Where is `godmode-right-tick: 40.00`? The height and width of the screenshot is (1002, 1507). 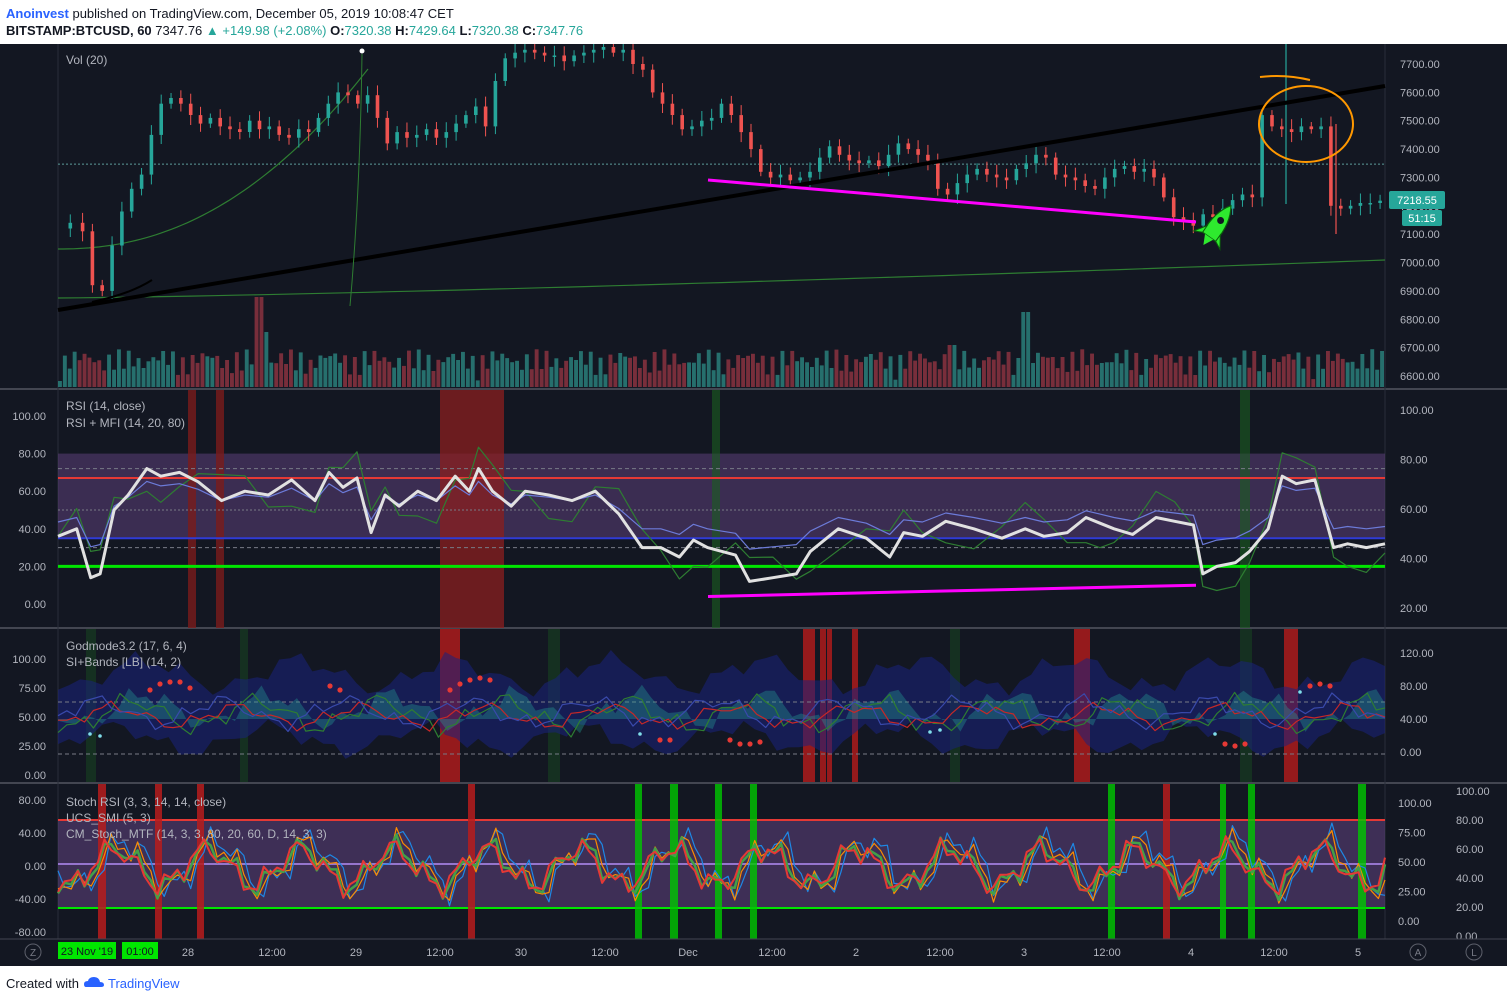 godmode-right-tick: 40.00 is located at coordinates (1414, 720).